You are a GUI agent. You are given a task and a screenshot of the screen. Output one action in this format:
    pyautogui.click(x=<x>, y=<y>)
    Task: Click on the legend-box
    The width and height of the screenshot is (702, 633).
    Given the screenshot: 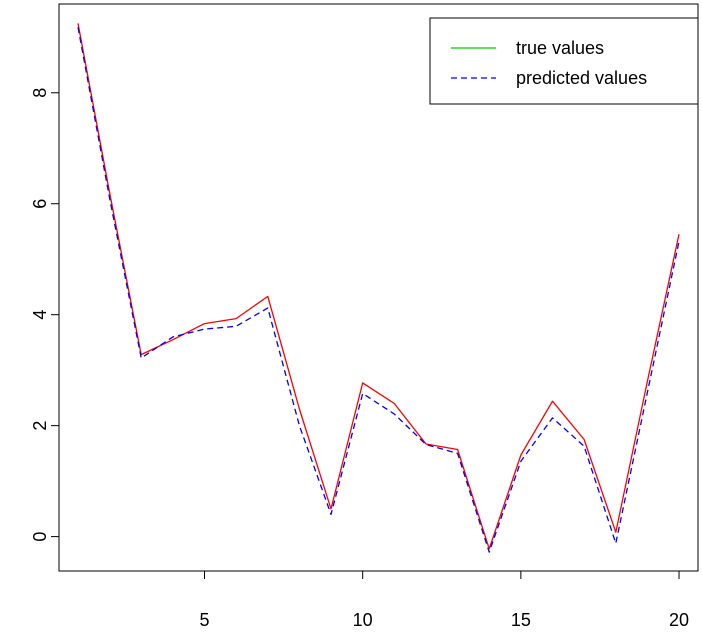 What is the action you would take?
    pyautogui.click(x=564, y=61)
    